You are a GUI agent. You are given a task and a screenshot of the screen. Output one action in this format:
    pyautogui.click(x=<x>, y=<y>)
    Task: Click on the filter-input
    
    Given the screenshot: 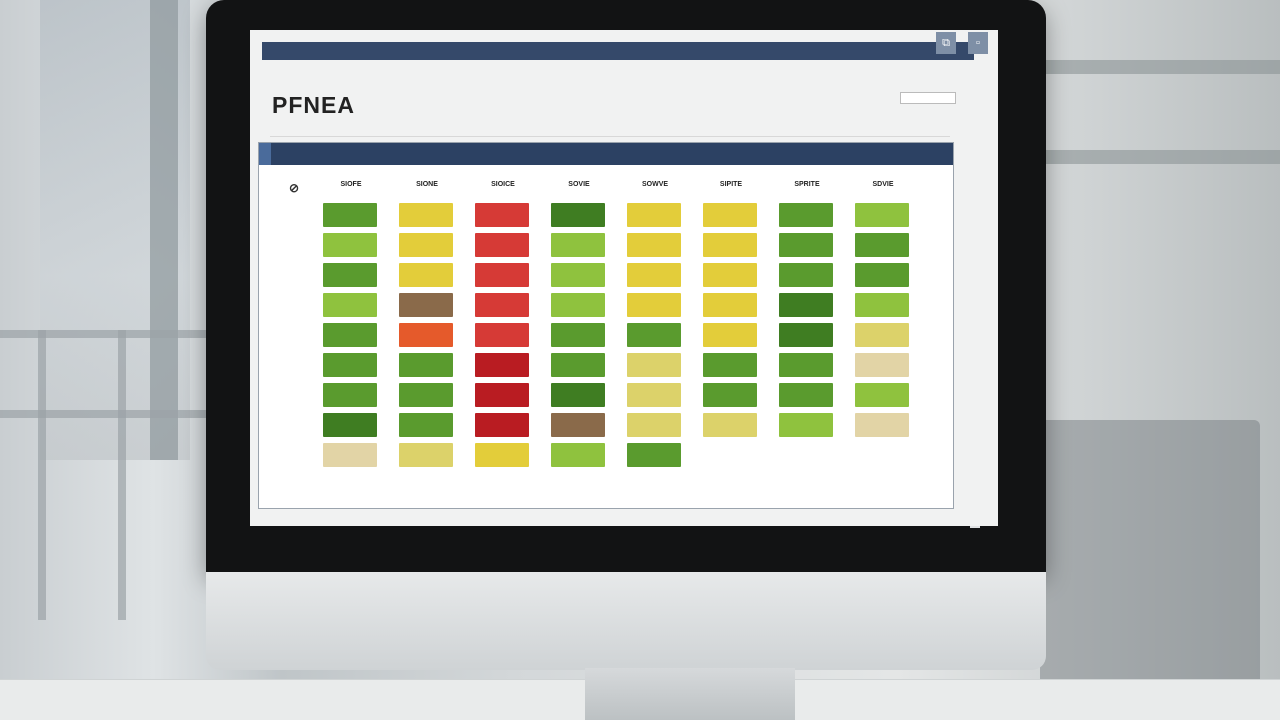 What is the action you would take?
    pyautogui.click(x=928, y=98)
    